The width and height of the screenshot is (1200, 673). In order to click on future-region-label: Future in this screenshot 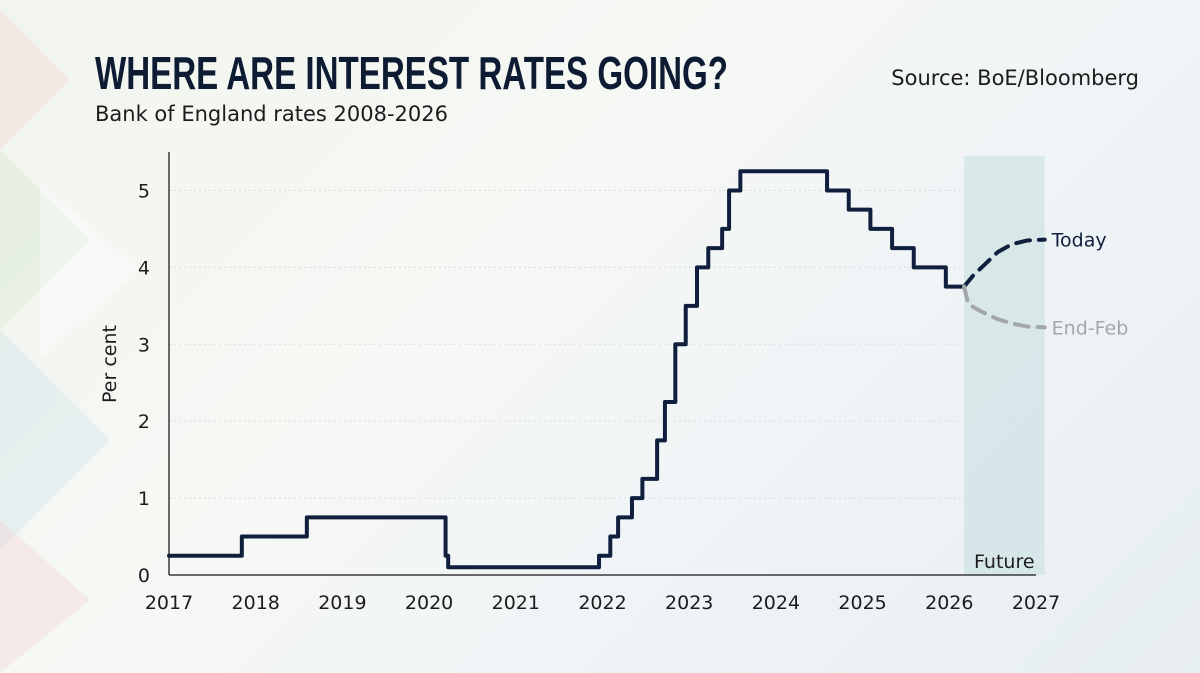, I will do `click(1004, 562)`.